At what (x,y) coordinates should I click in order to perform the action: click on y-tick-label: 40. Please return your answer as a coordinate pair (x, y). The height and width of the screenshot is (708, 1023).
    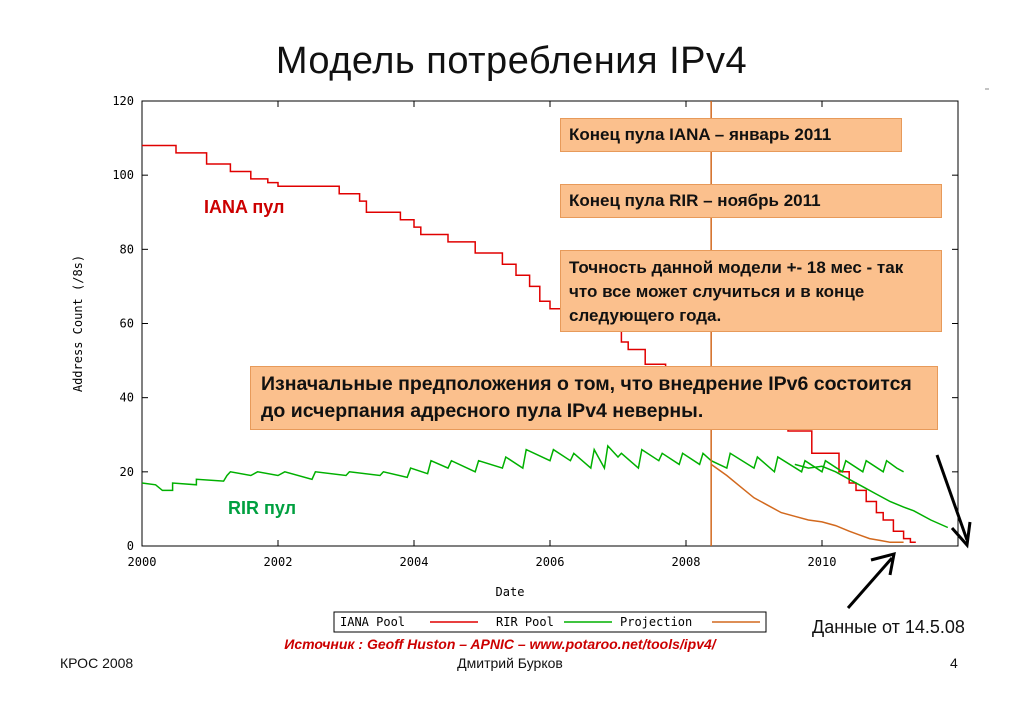
    Looking at the image, I should click on (127, 398).